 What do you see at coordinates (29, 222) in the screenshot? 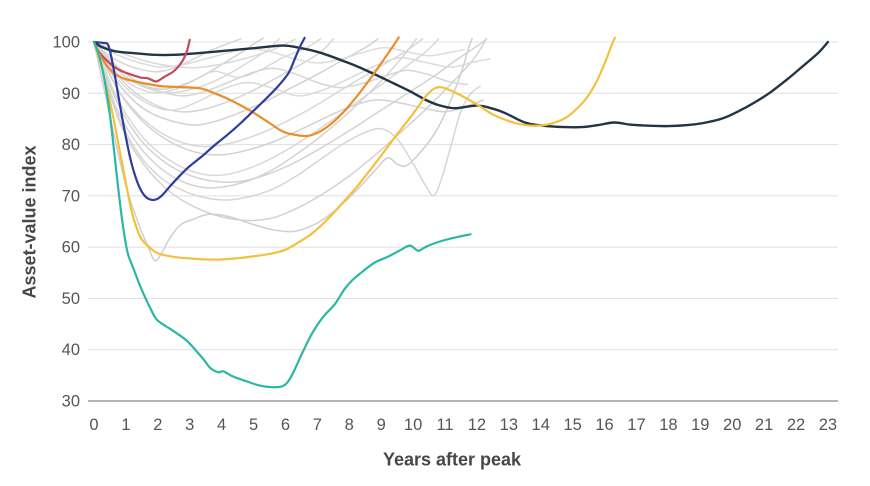
I see `y-axis-title: Asset-value index` at bounding box center [29, 222].